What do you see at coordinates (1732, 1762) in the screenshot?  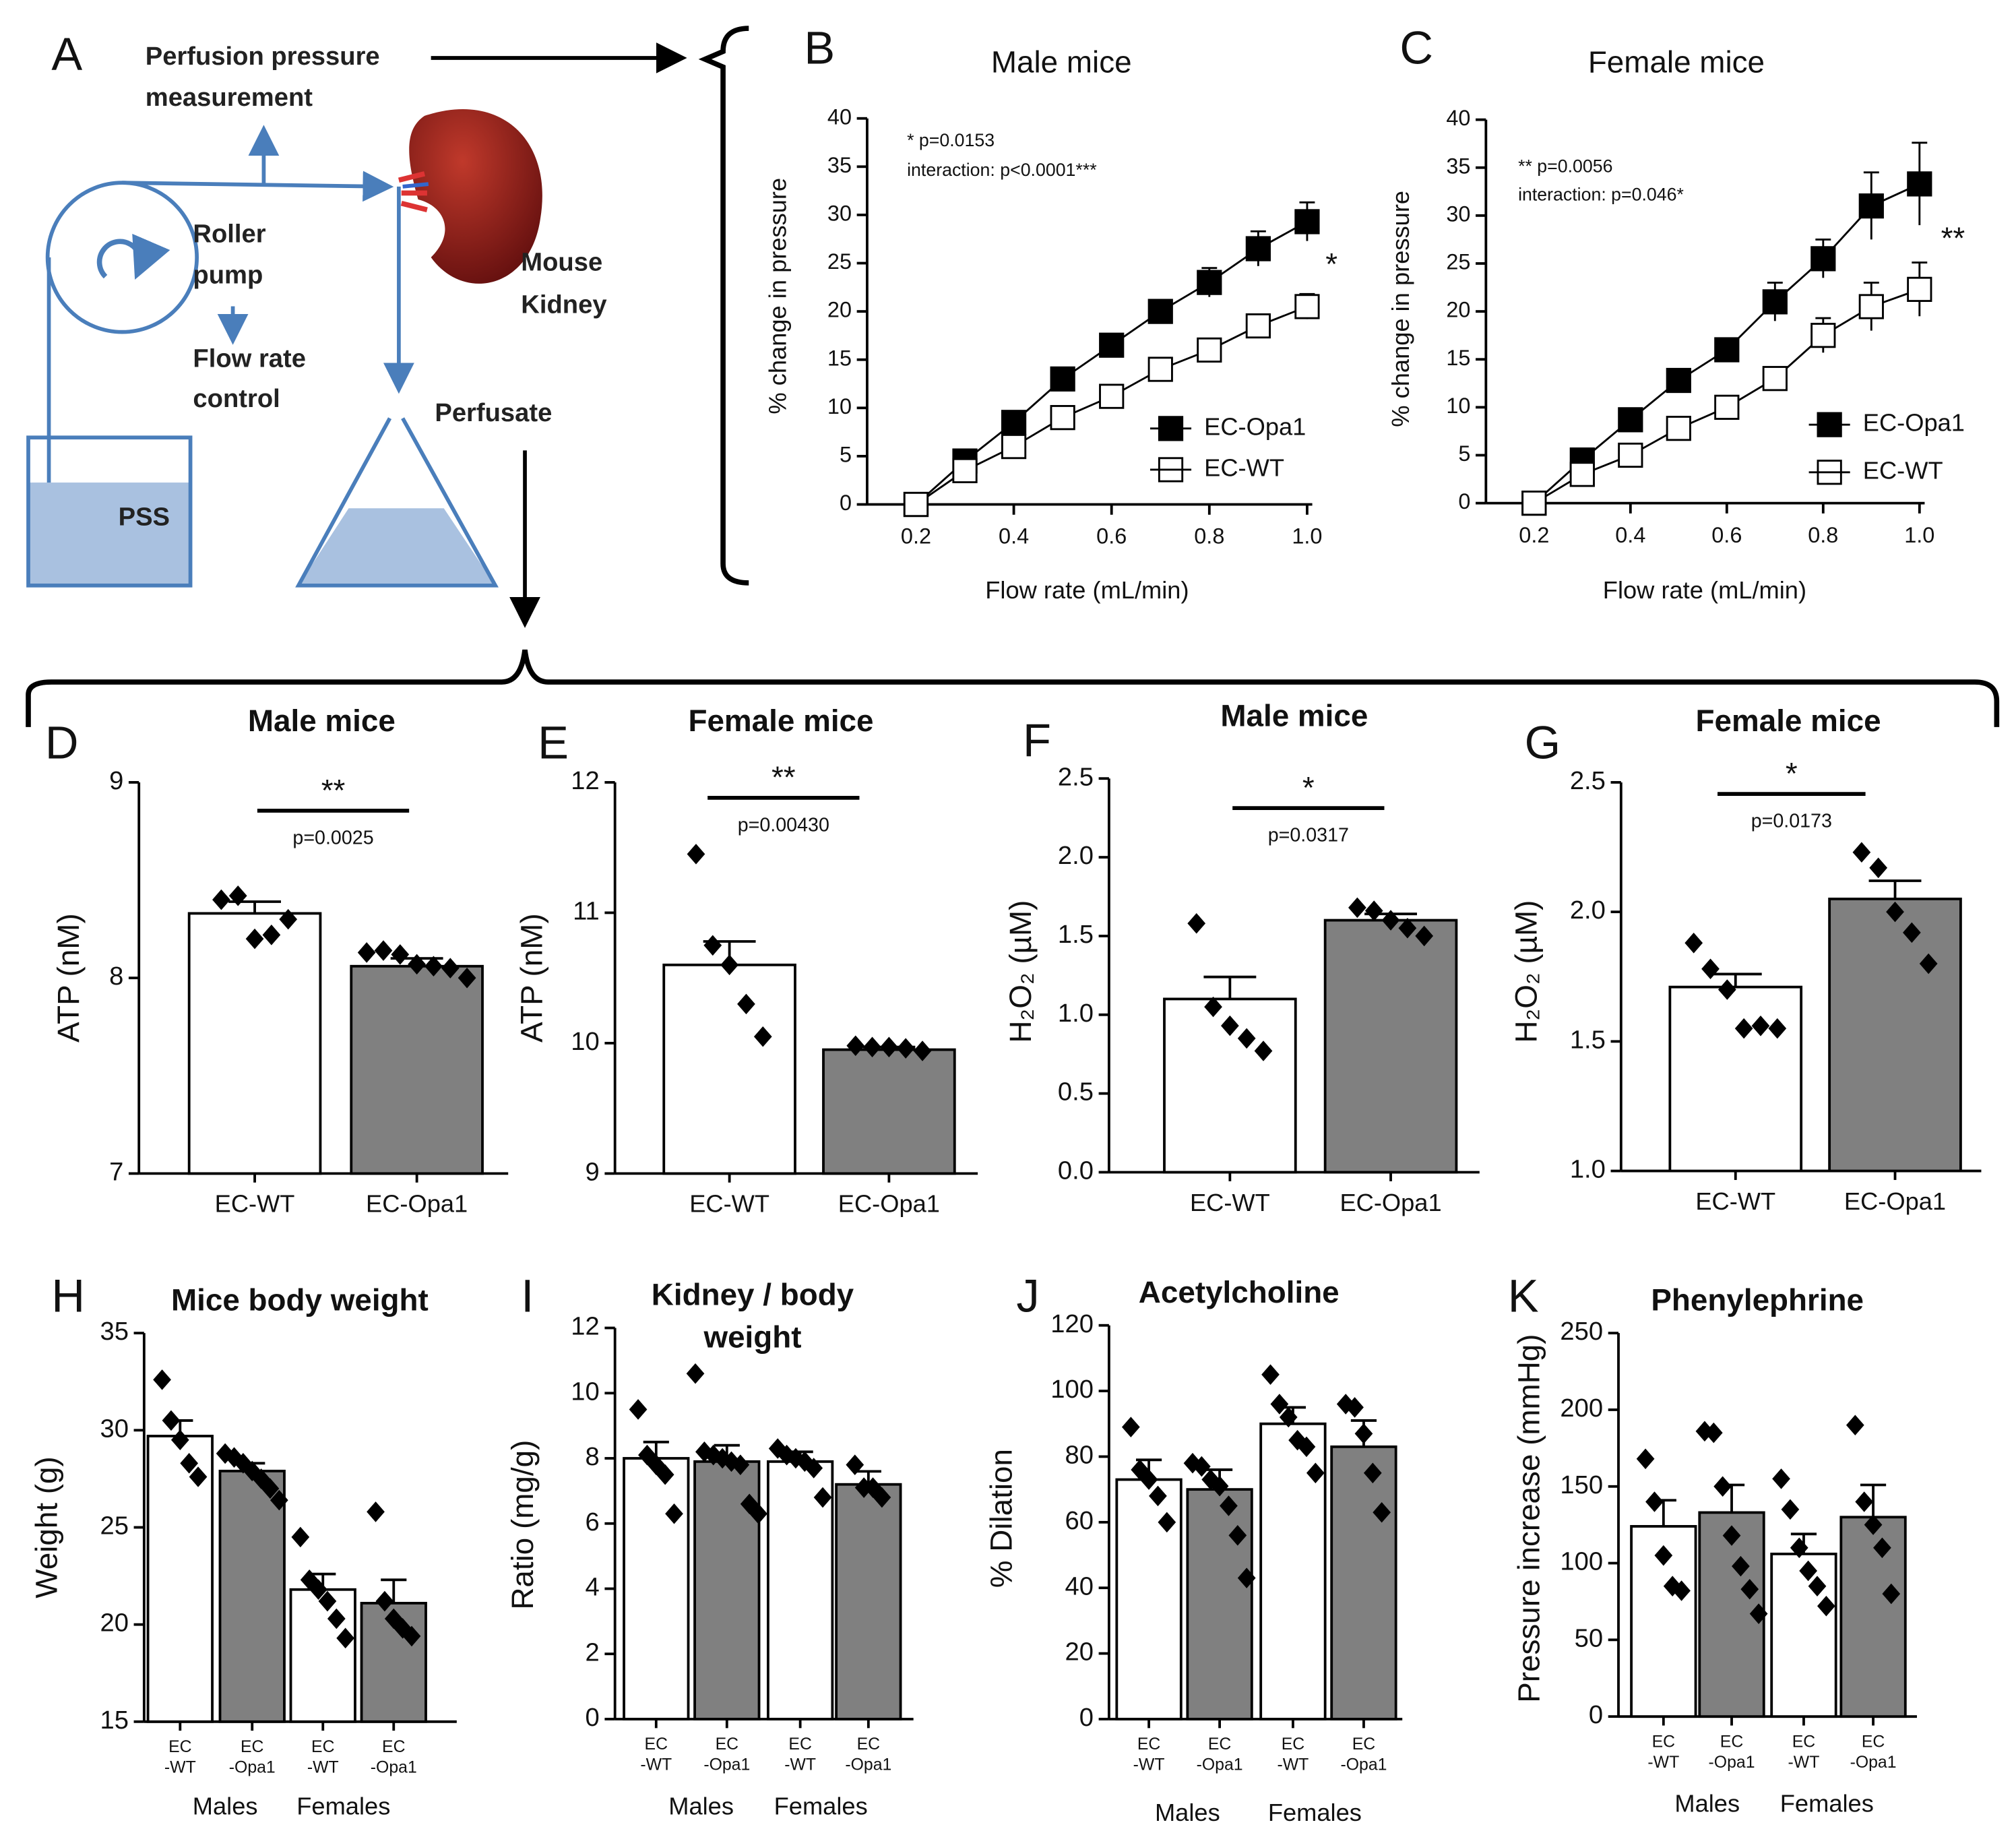 I see `x-tick-line: -Opa1` at bounding box center [1732, 1762].